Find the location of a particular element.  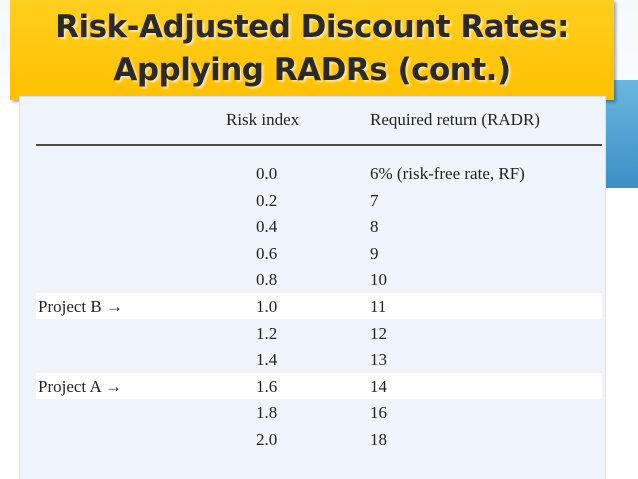

radr-cell: 7 is located at coordinates (374, 200).